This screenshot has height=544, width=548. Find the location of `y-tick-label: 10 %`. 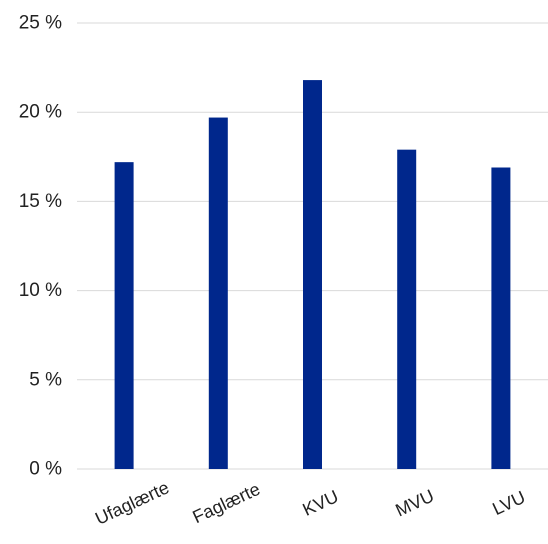

y-tick-label: 10 % is located at coordinates (40, 290).